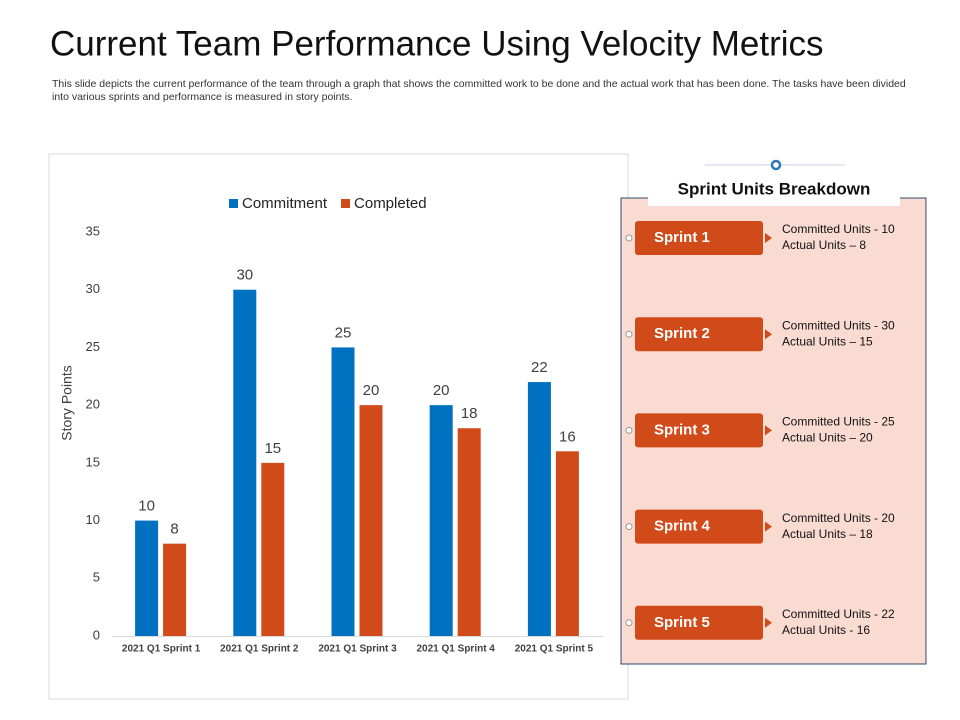  What do you see at coordinates (826, 630) in the screenshot?
I see `sprint-line: Actual Units - 16` at bounding box center [826, 630].